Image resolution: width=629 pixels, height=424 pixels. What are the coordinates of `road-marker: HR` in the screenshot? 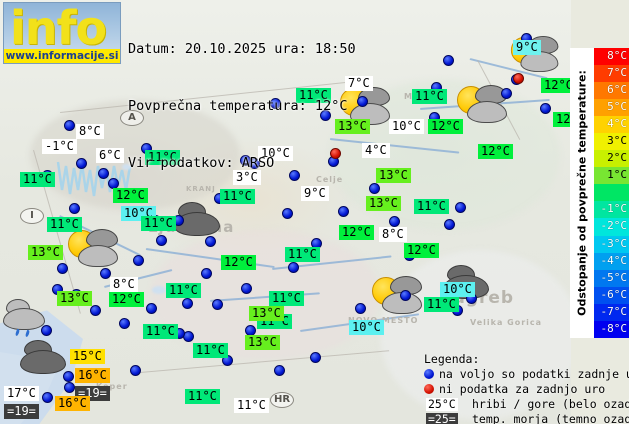 It's located at (282, 400).